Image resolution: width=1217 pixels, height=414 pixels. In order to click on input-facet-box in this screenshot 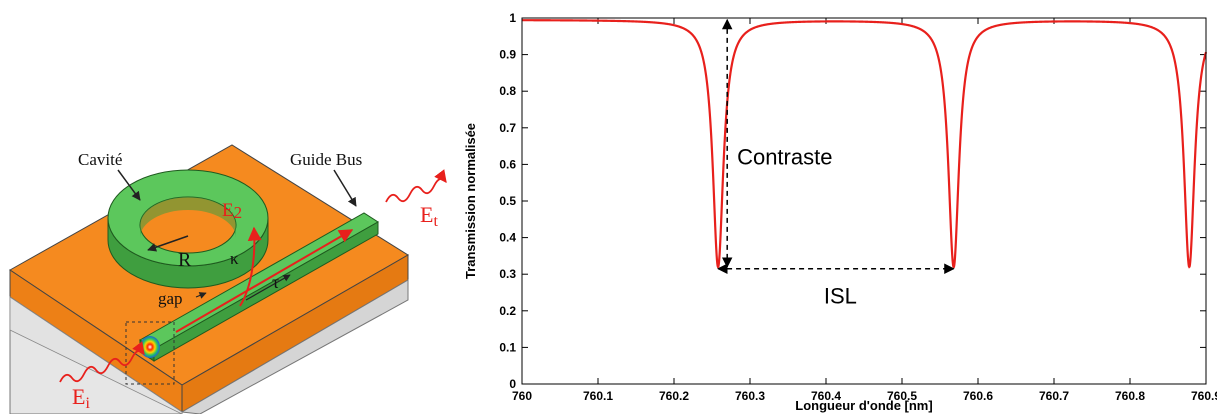, I will do `click(150, 353)`.